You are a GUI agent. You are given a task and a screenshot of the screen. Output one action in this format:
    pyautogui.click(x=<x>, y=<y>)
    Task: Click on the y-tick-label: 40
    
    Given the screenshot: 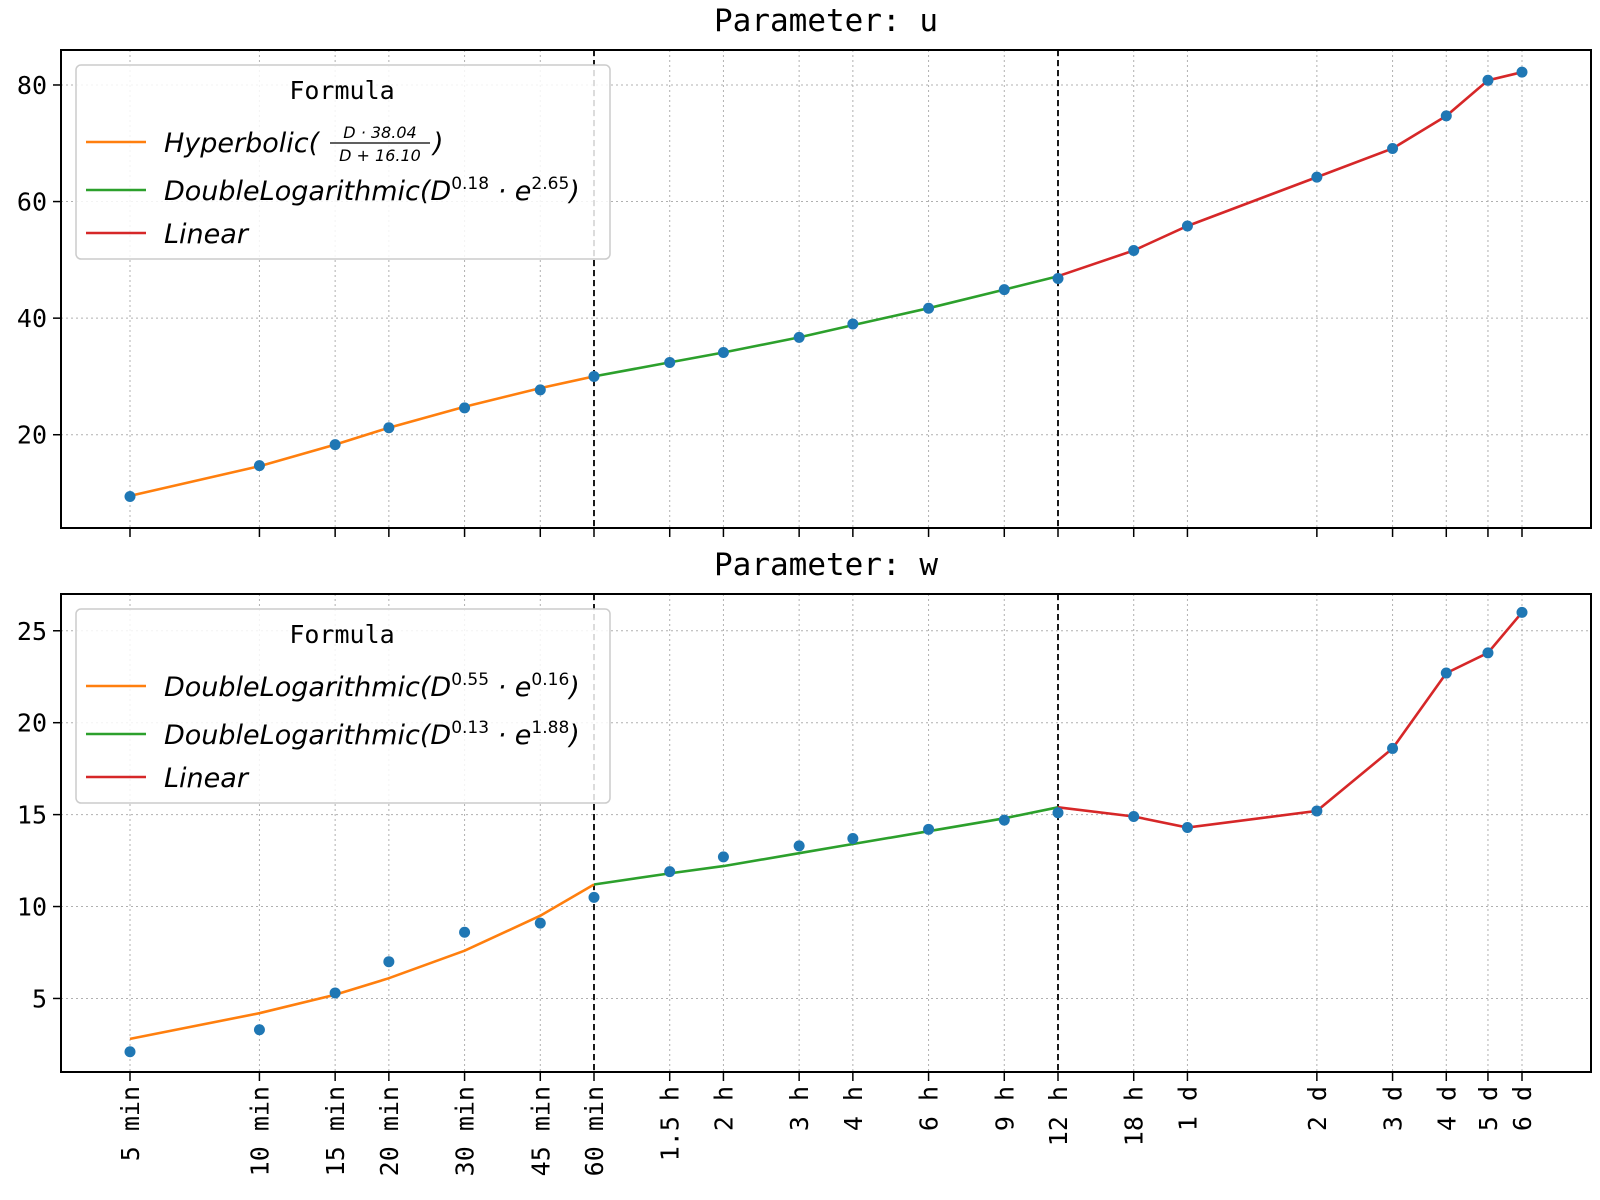 What is the action you would take?
    pyautogui.click(x=32, y=318)
    